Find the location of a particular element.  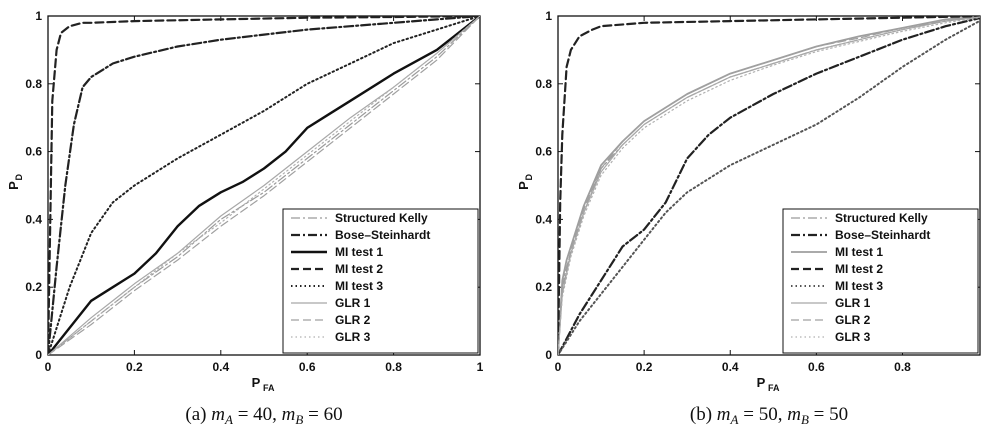

panel-caption: (b) mA = 50, mB = 50 is located at coordinates (769, 415).